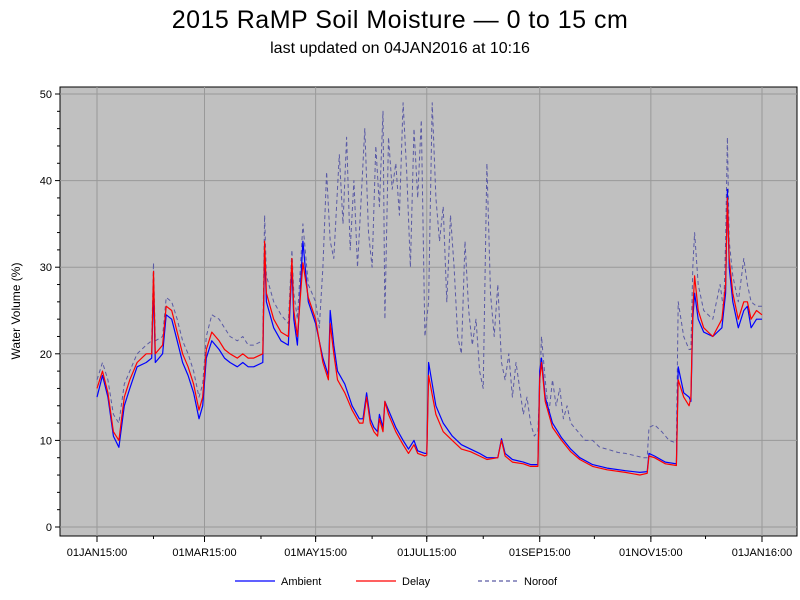 The height and width of the screenshot is (600, 800). I want to click on x-tick-label: 01MAR15:00, so click(204, 553).